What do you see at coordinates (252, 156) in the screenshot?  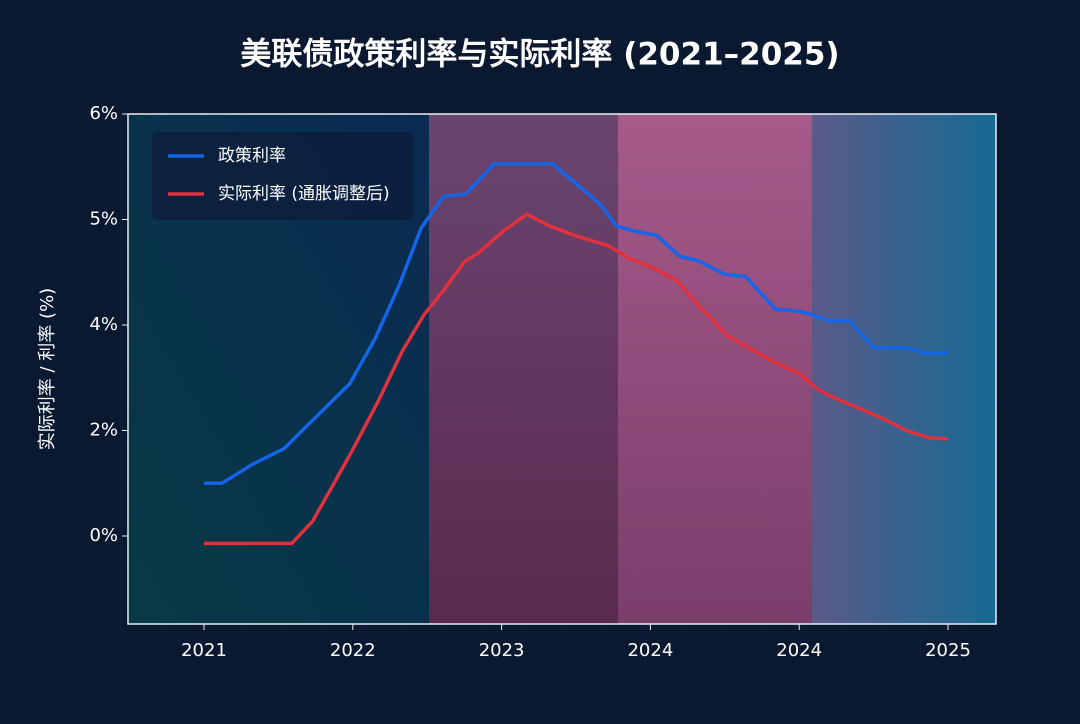 I see `legend-label: 政策利率` at bounding box center [252, 156].